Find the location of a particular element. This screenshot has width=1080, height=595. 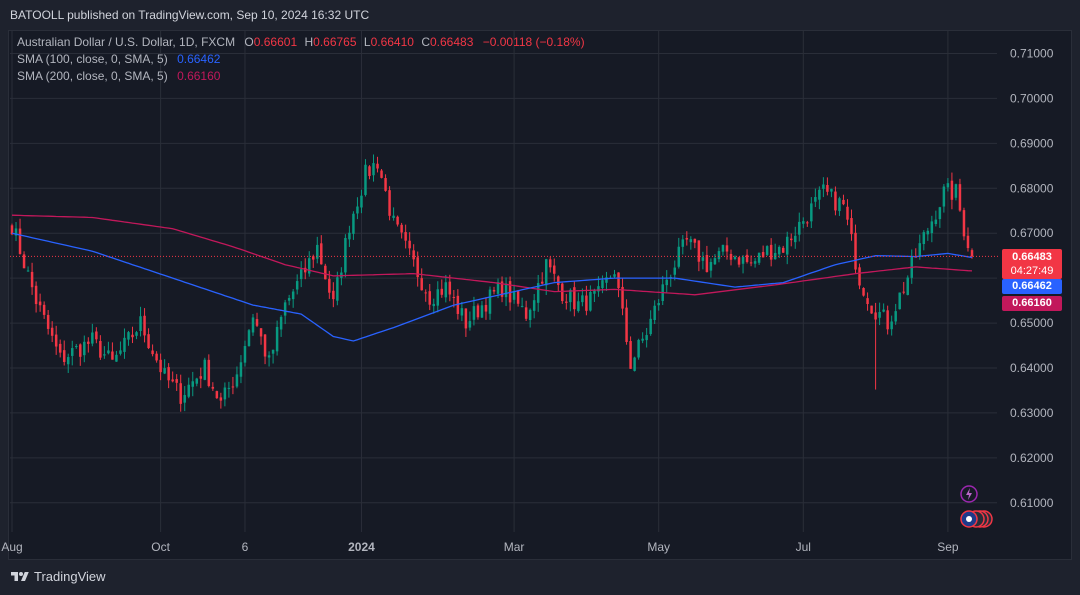

y-tick-label: 0.63000 is located at coordinates (1032, 413).